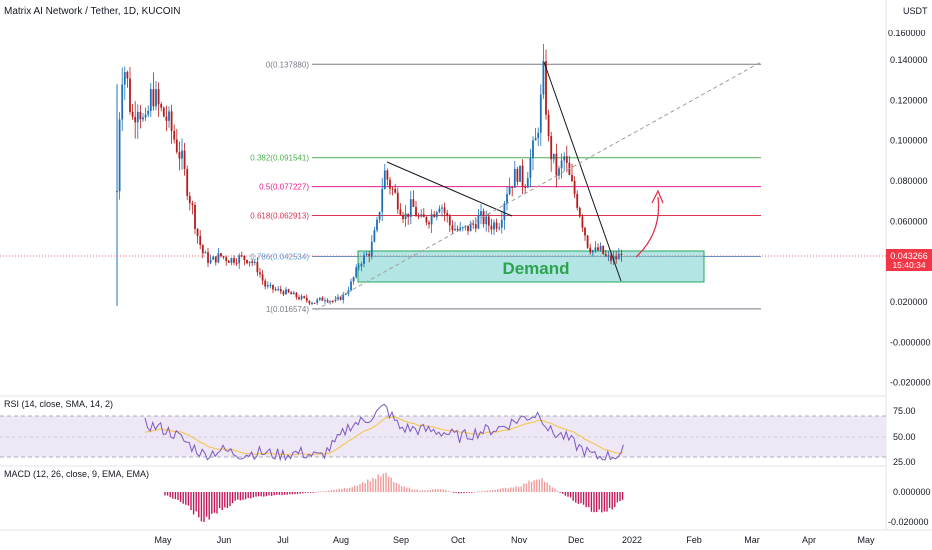  What do you see at coordinates (401, 540) in the screenshot?
I see `time-axis-label: Sep` at bounding box center [401, 540].